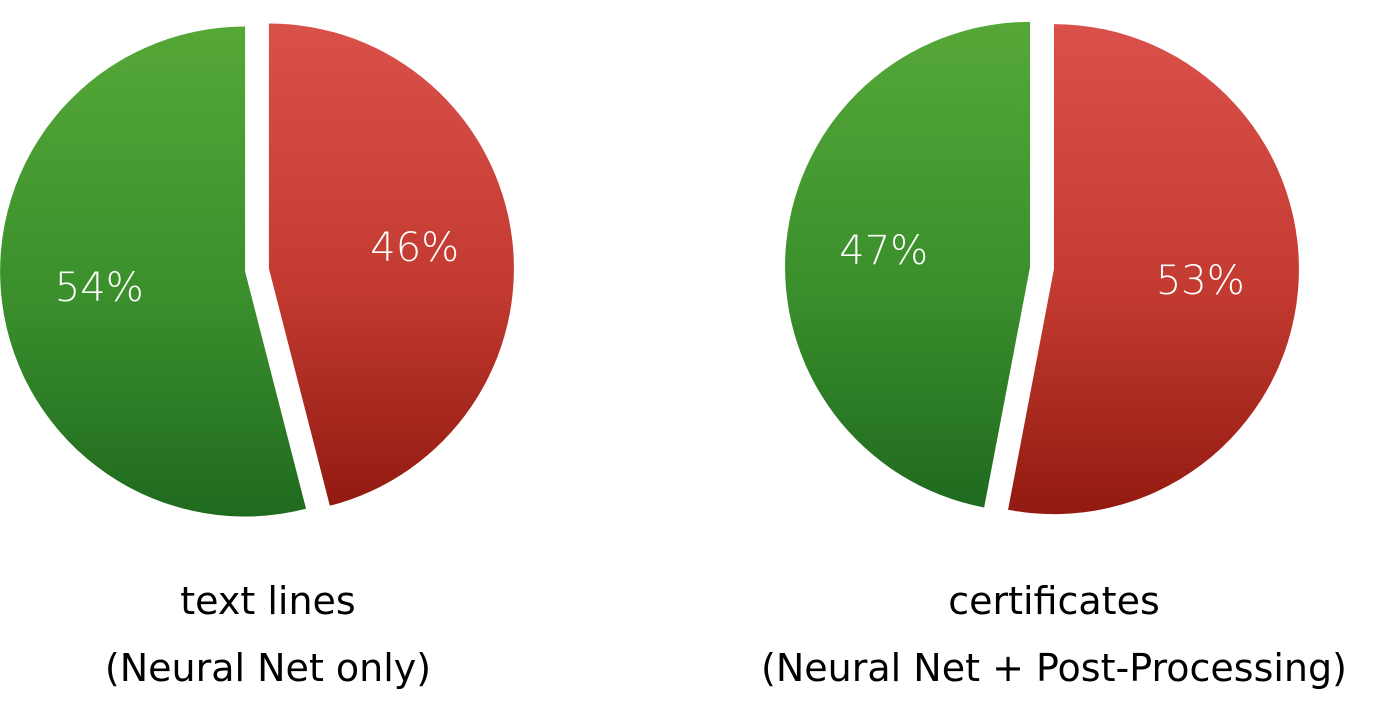 This screenshot has height=706, width=1400. What do you see at coordinates (414, 248) in the screenshot?
I see `slice-label-red: 46%` at bounding box center [414, 248].